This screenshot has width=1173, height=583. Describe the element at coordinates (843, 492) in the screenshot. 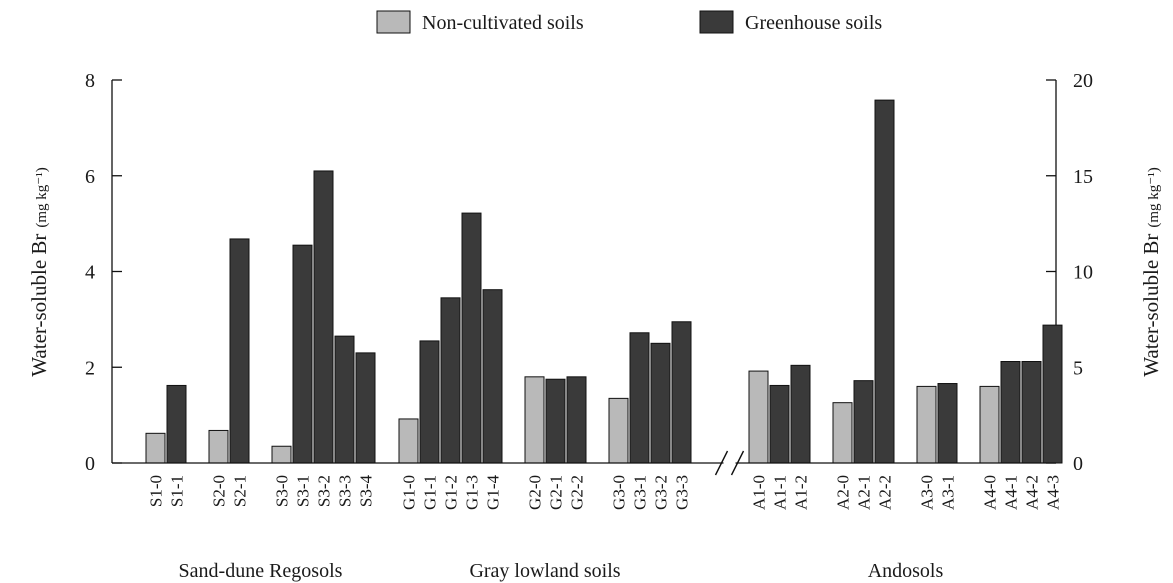

I see `x-tick-label: A2-0` at that location.